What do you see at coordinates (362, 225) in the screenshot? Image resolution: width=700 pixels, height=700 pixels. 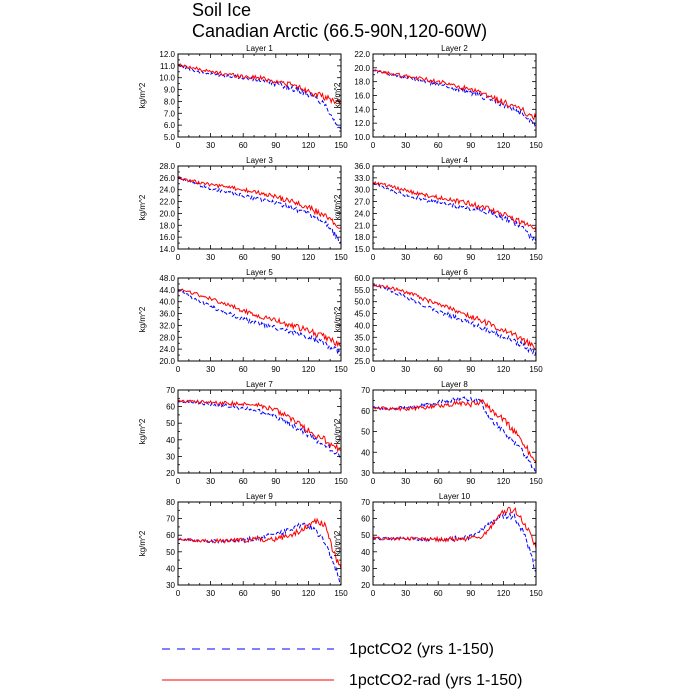 I see `y-tick-label: 21.0` at bounding box center [362, 225].